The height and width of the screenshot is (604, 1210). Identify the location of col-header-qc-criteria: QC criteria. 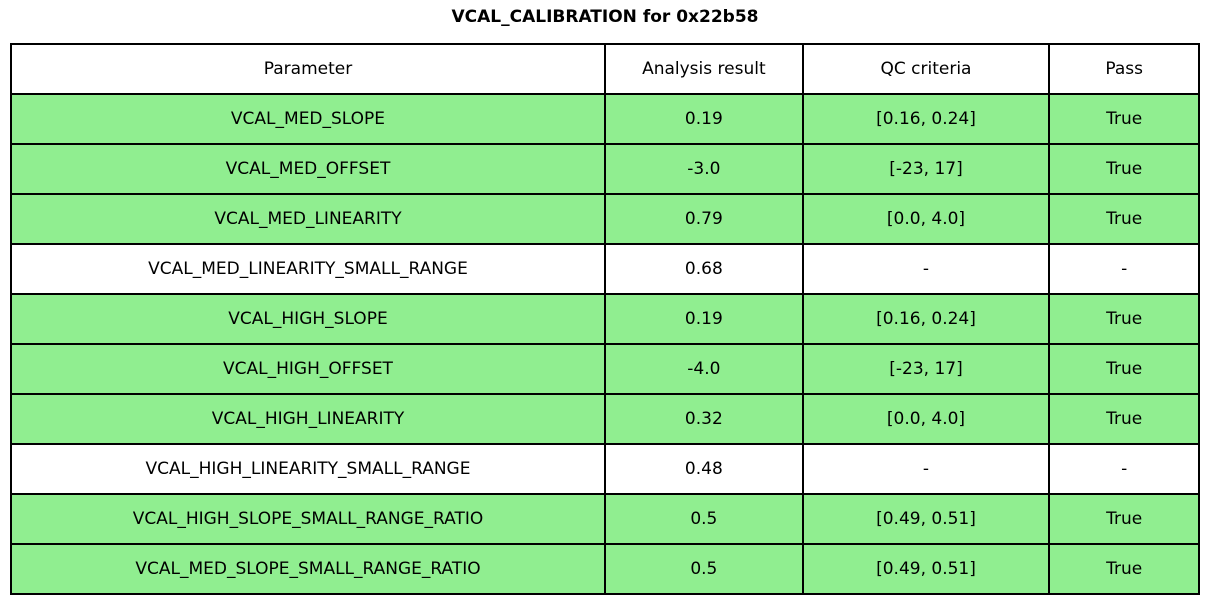
(926, 69).